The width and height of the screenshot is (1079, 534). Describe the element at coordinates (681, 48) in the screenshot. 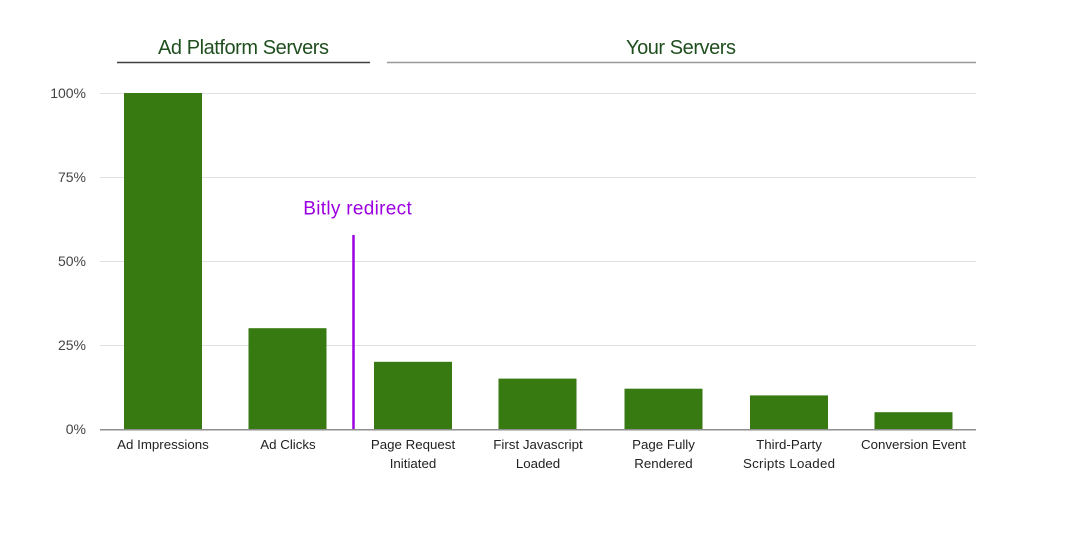

I see `svg-text: Your Servers` at that location.